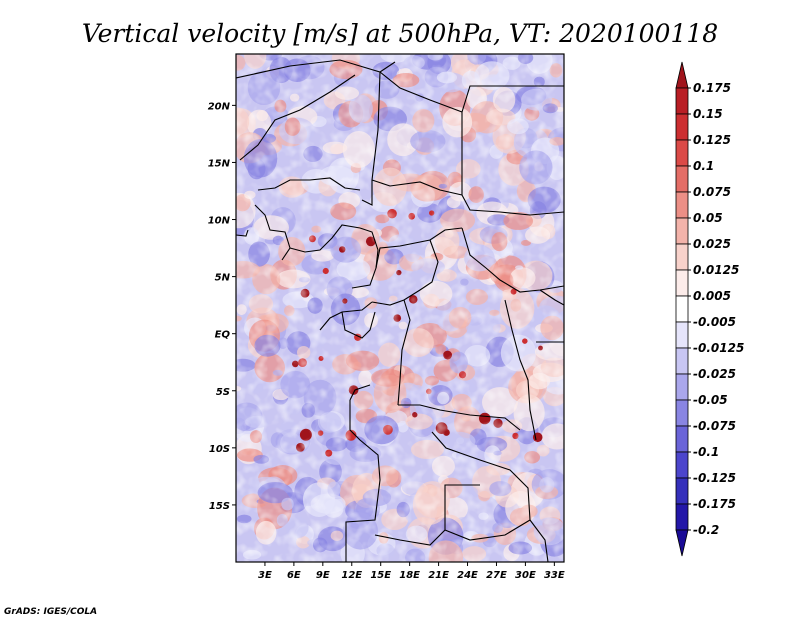  What do you see at coordinates (682, 75) in the screenshot?
I see `colorbar-arrow-top` at bounding box center [682, 75].